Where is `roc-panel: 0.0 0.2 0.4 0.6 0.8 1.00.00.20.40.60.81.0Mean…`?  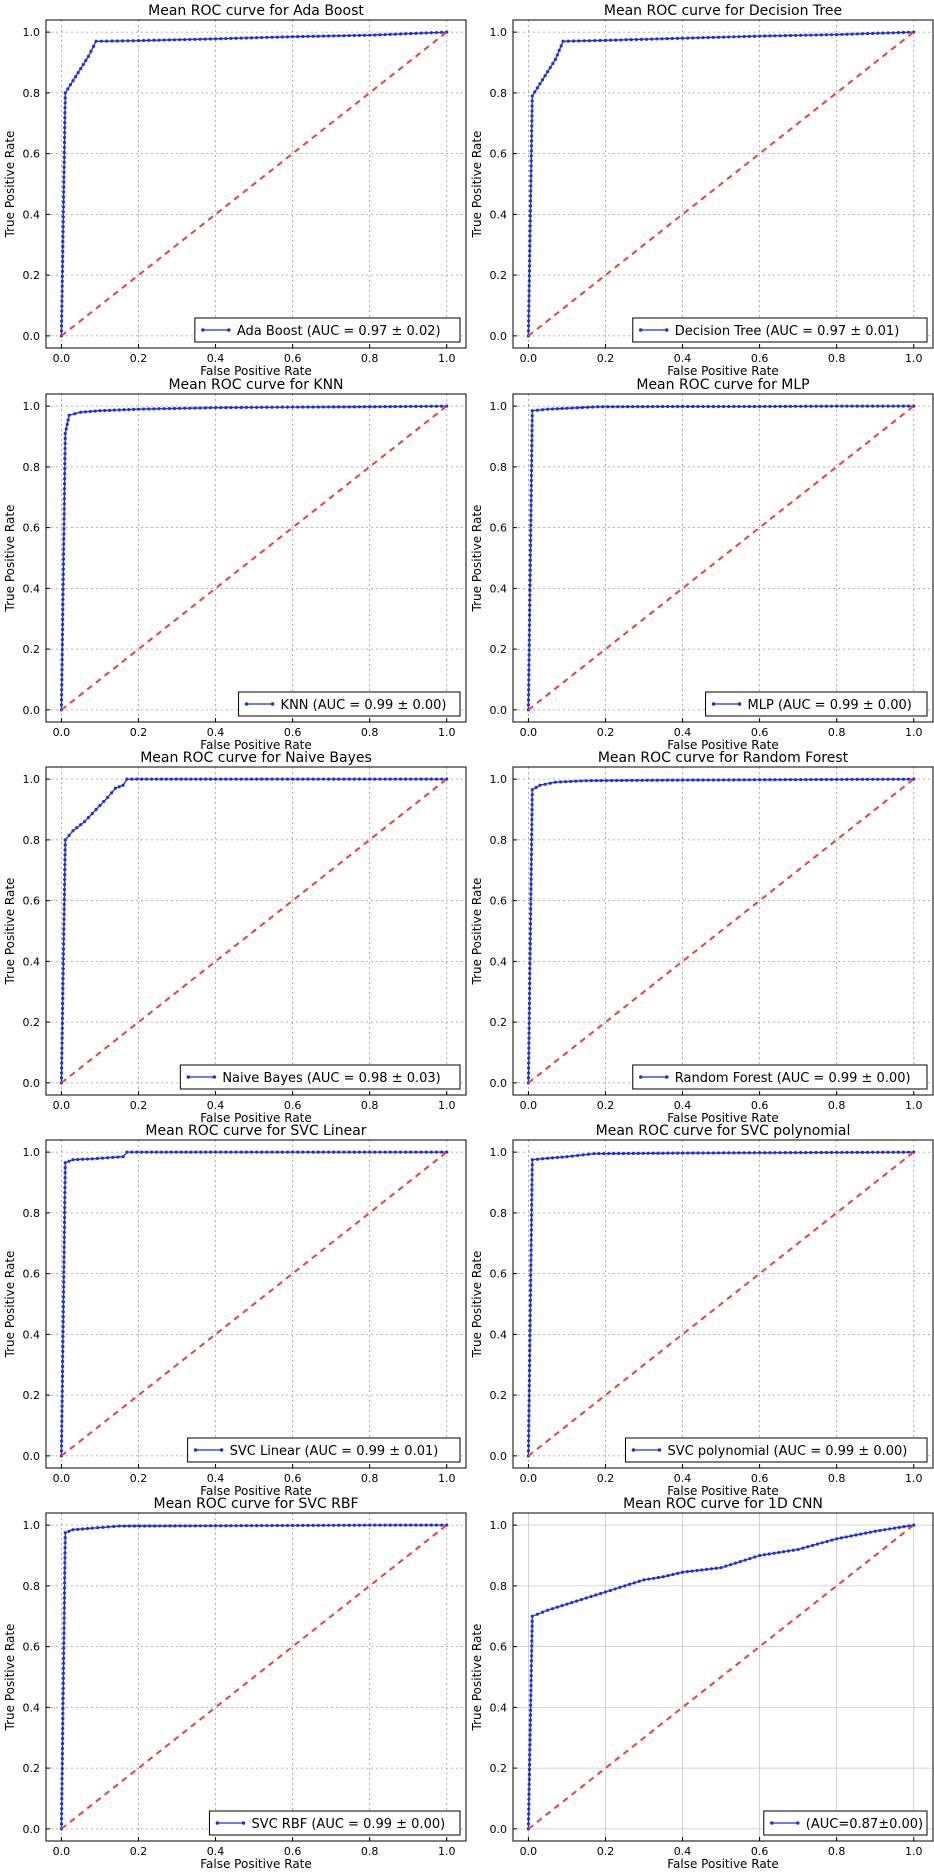 roc-panel: 0.0 0.2 0.4 0.6 0.8 1.00.00.20.40.60.81.0Mean… is located at coordinates (235, 1683).